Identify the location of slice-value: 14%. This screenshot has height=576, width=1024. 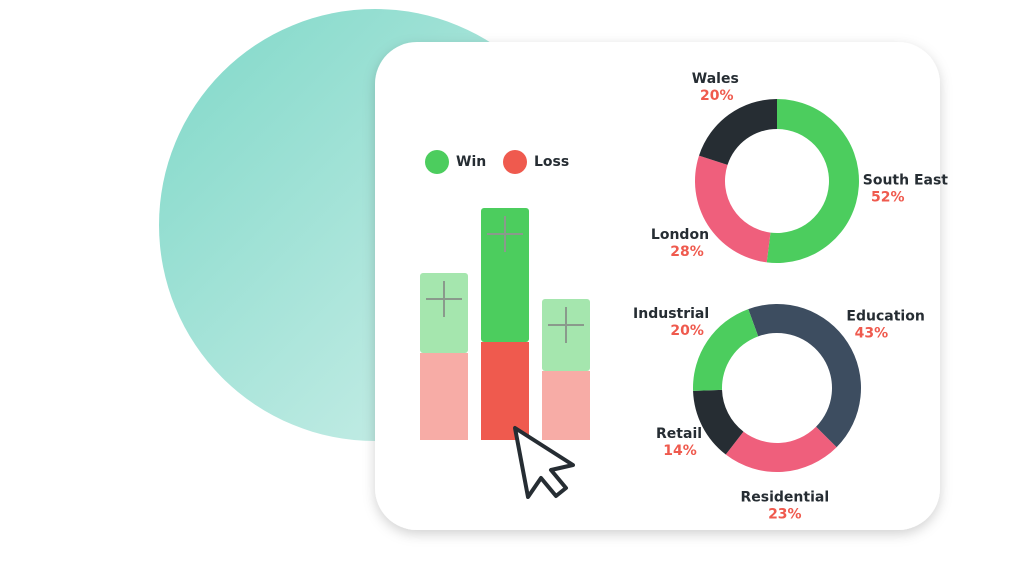
(680, 451).